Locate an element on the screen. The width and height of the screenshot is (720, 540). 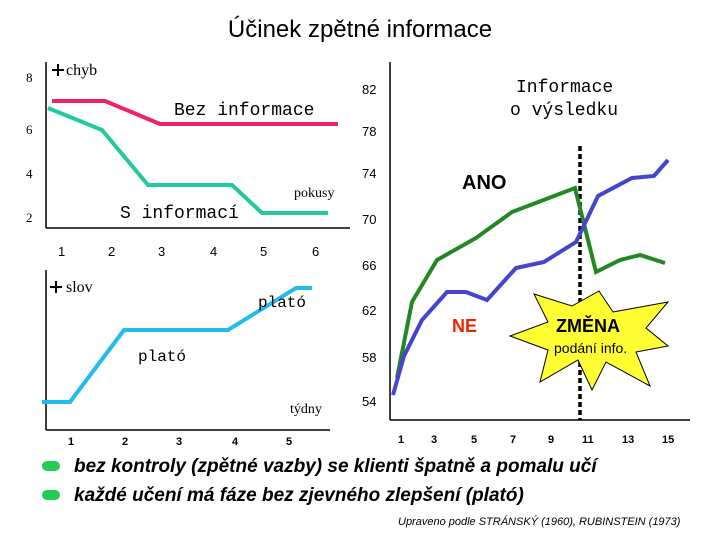
left-top-x-tick: 5 is located at coordinates (264, 251).